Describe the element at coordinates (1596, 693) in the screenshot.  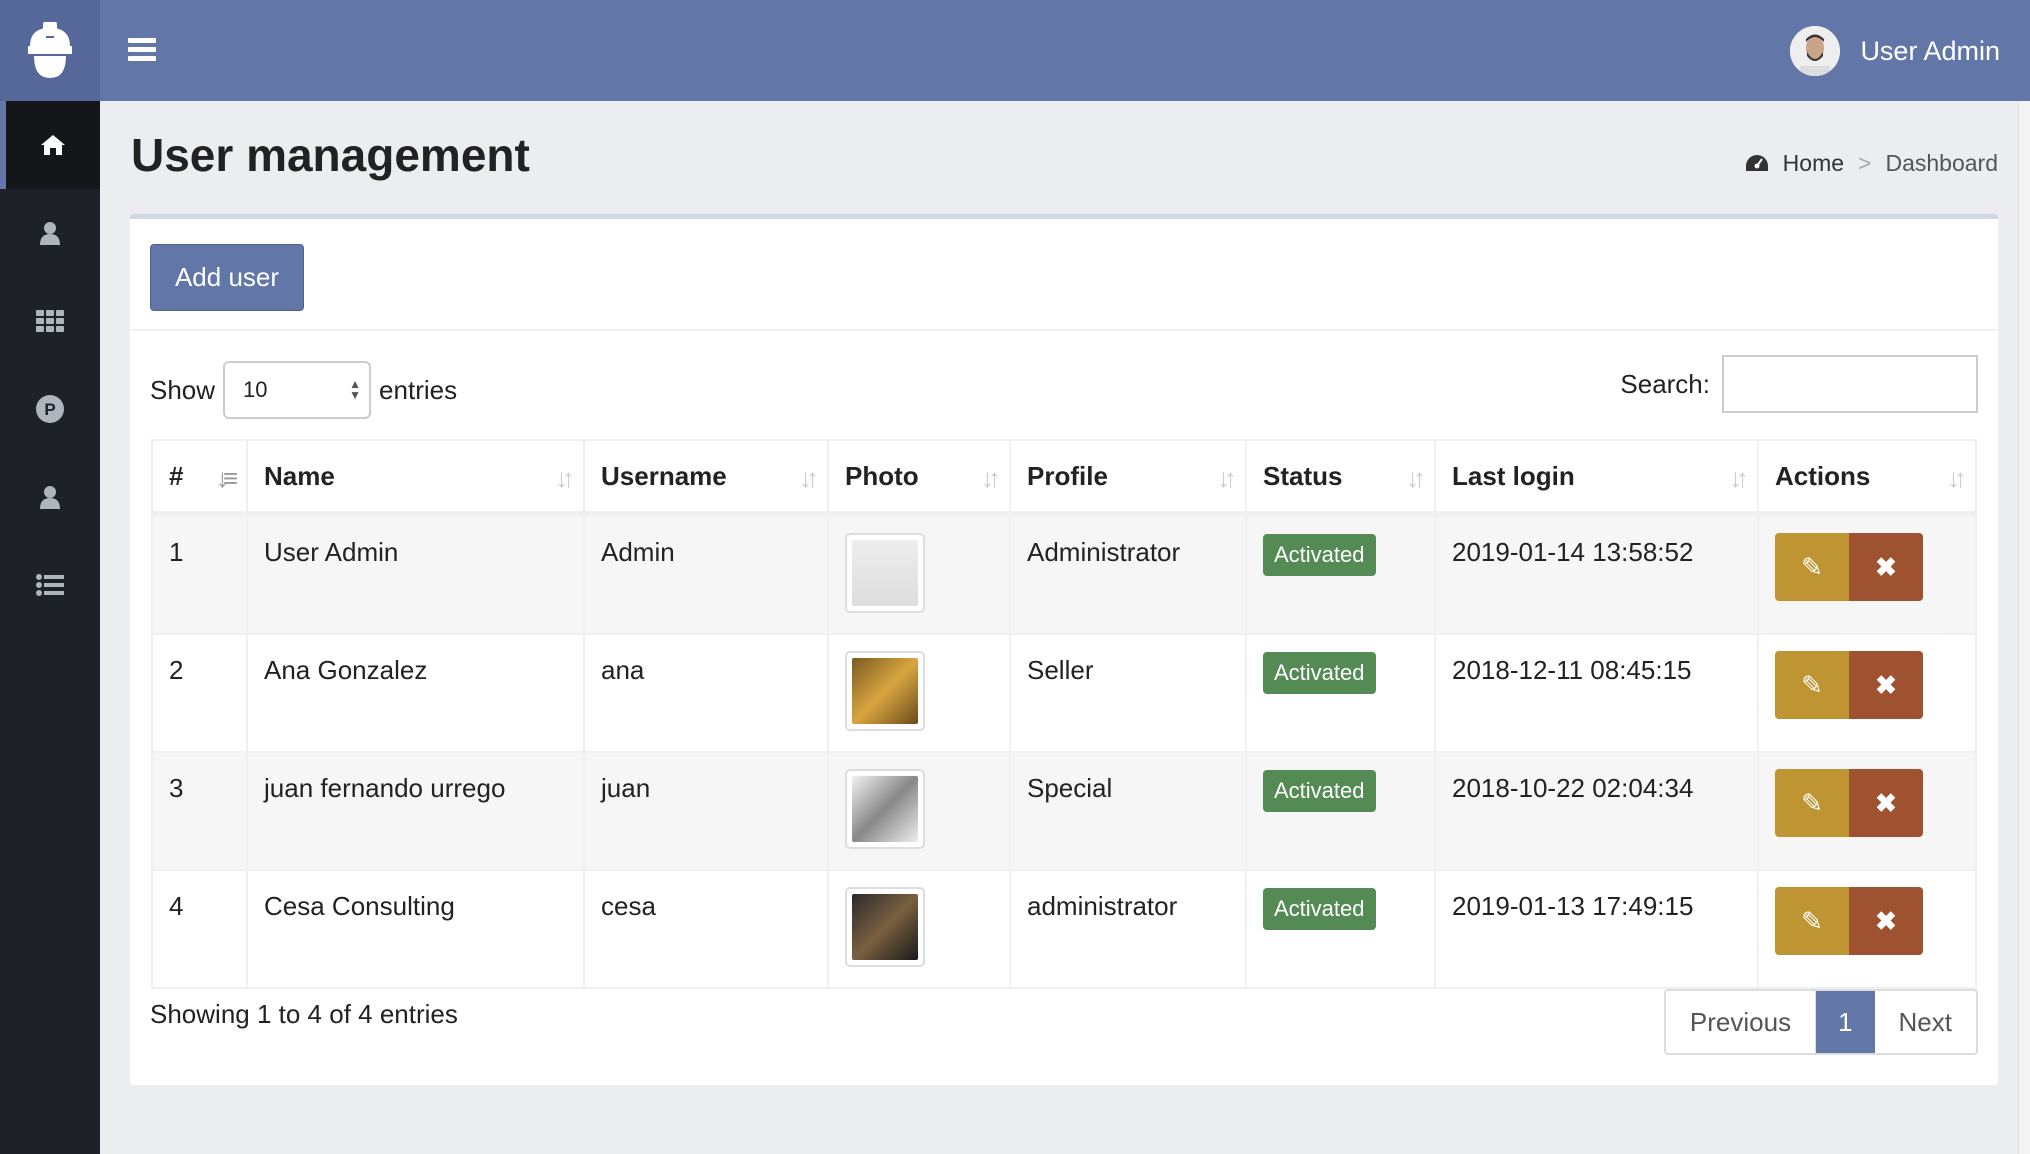
I see `cell-last-login: 2018-12-11 08:45:15` at that location.